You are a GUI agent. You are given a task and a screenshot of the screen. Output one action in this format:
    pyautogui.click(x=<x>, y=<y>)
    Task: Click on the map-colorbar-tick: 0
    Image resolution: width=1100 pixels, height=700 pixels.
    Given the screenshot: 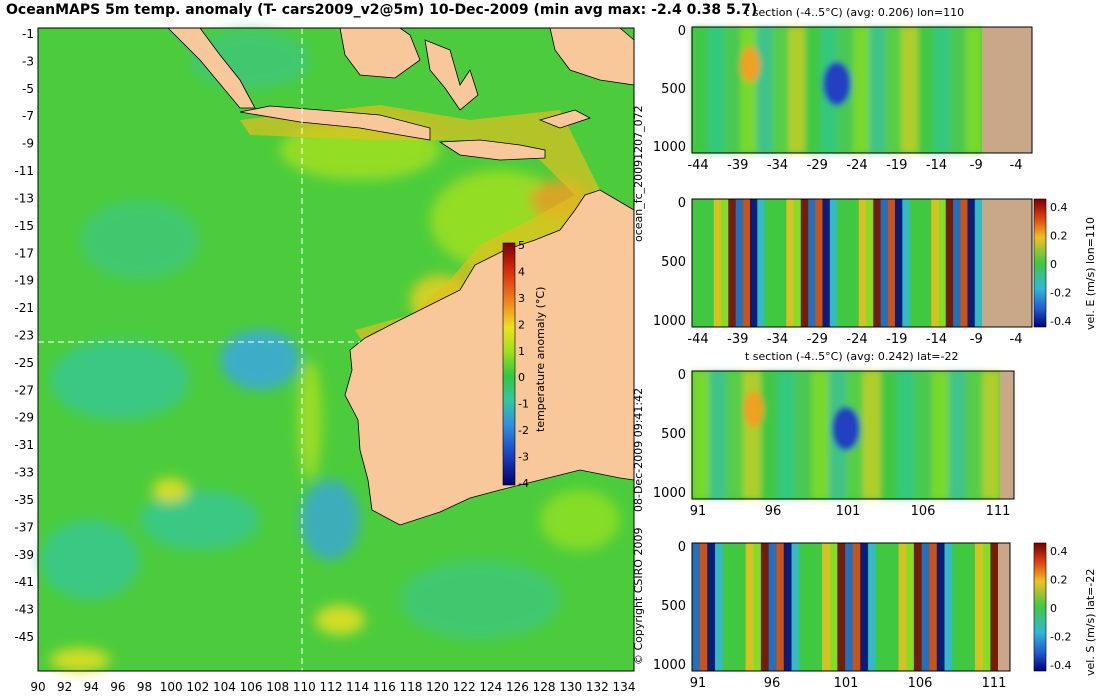 What is the action you would take?
    pyautogui.click(x=521, y=377)
    